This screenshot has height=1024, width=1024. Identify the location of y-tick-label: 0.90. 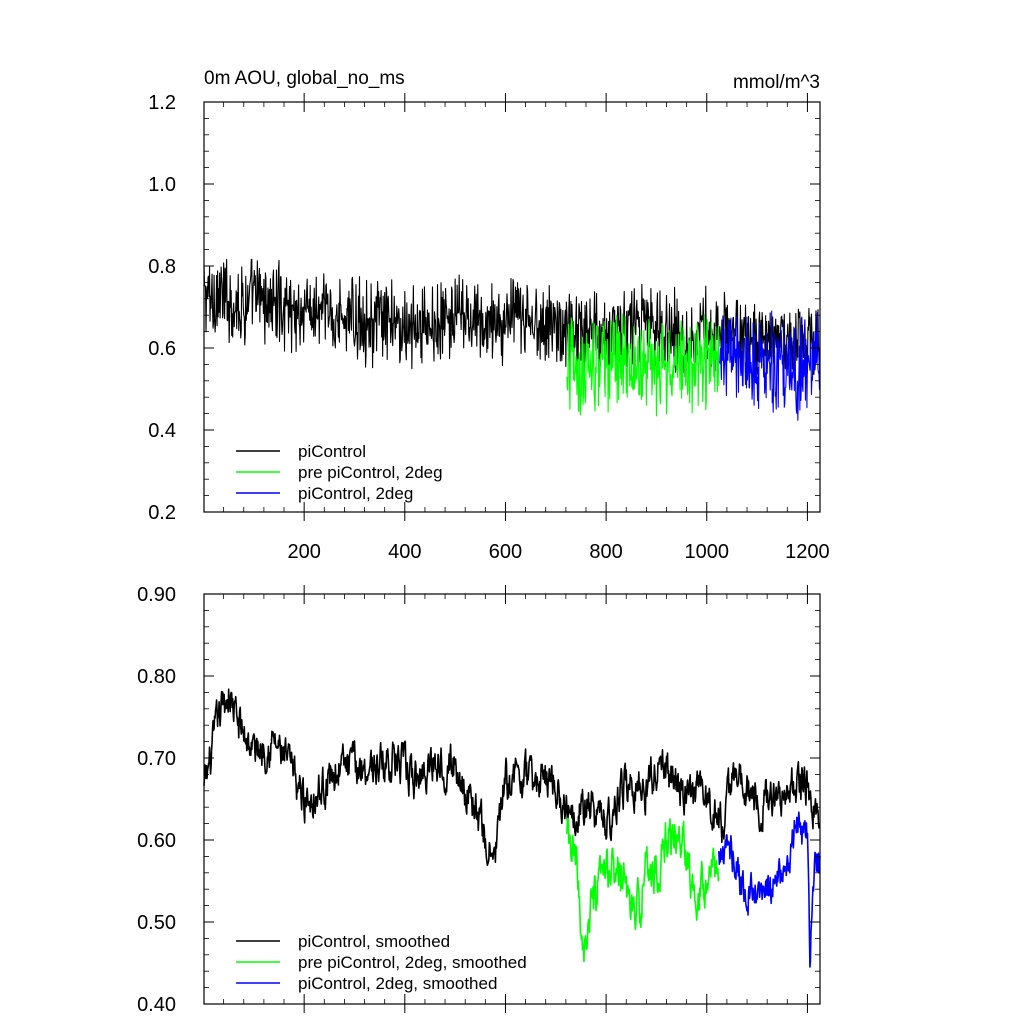
(156, 595).